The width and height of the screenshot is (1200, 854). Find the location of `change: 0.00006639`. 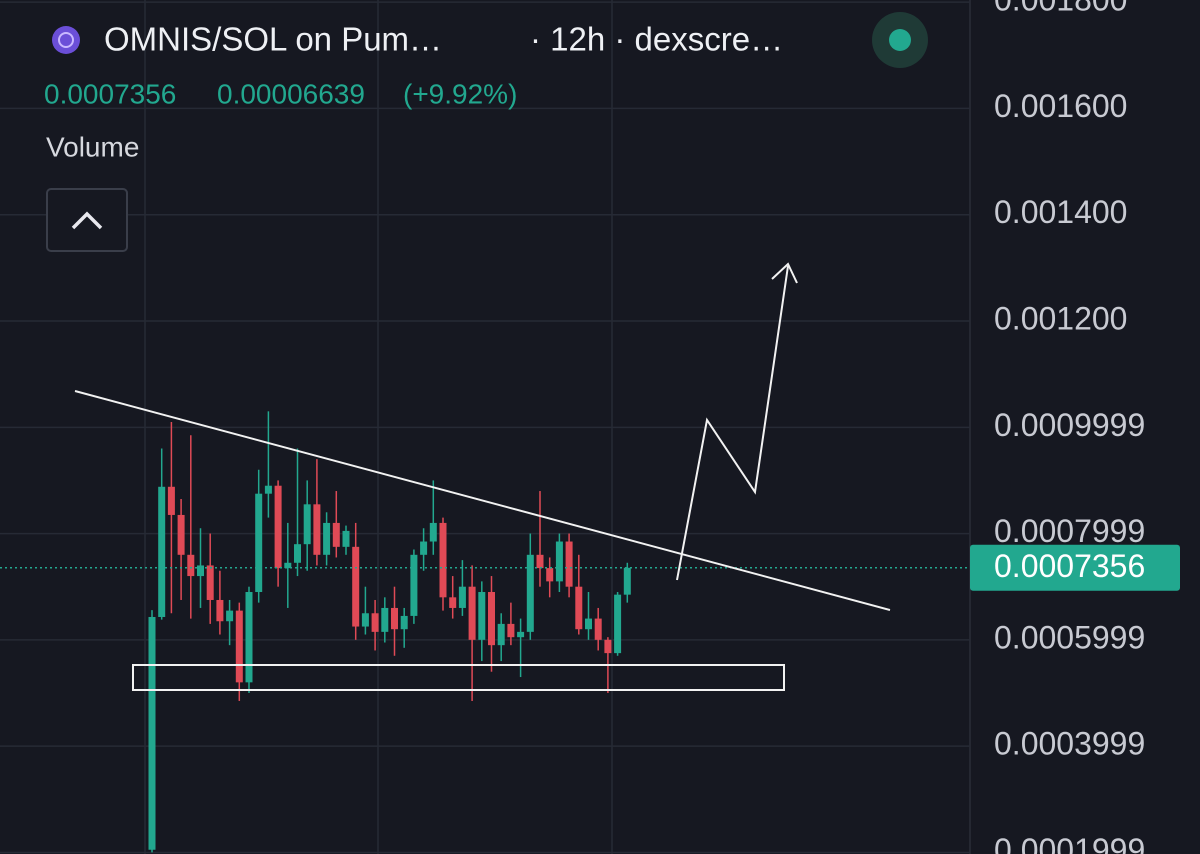

change: 0.00006639 is located at coordinates (291, 93).